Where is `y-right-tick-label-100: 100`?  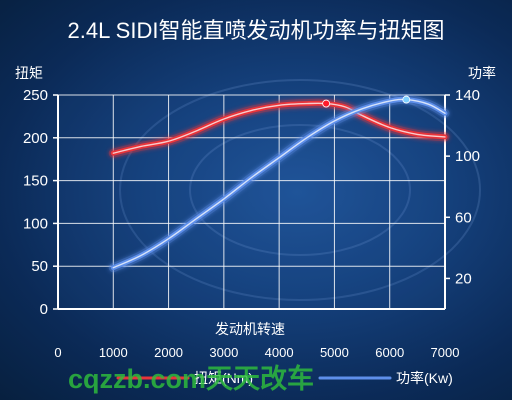
y-right-tick-label-100: 100 is located at coordinates (467, 156).